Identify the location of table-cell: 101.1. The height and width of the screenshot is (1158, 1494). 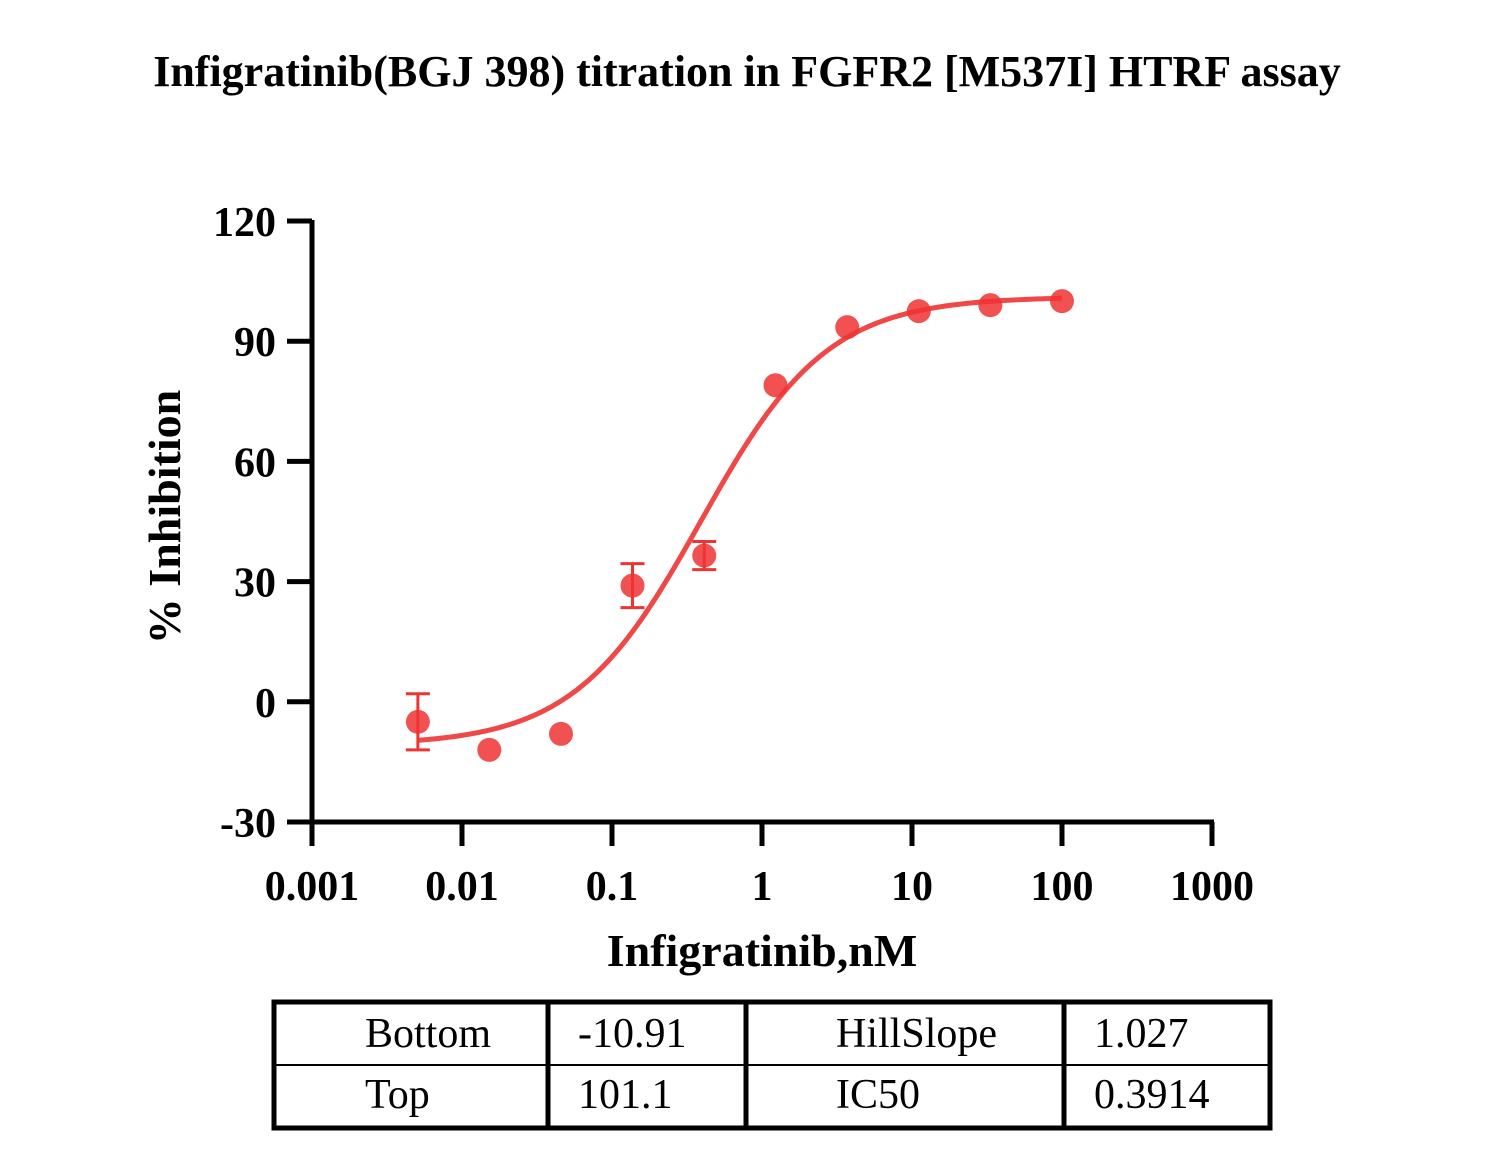
(625, 1095).